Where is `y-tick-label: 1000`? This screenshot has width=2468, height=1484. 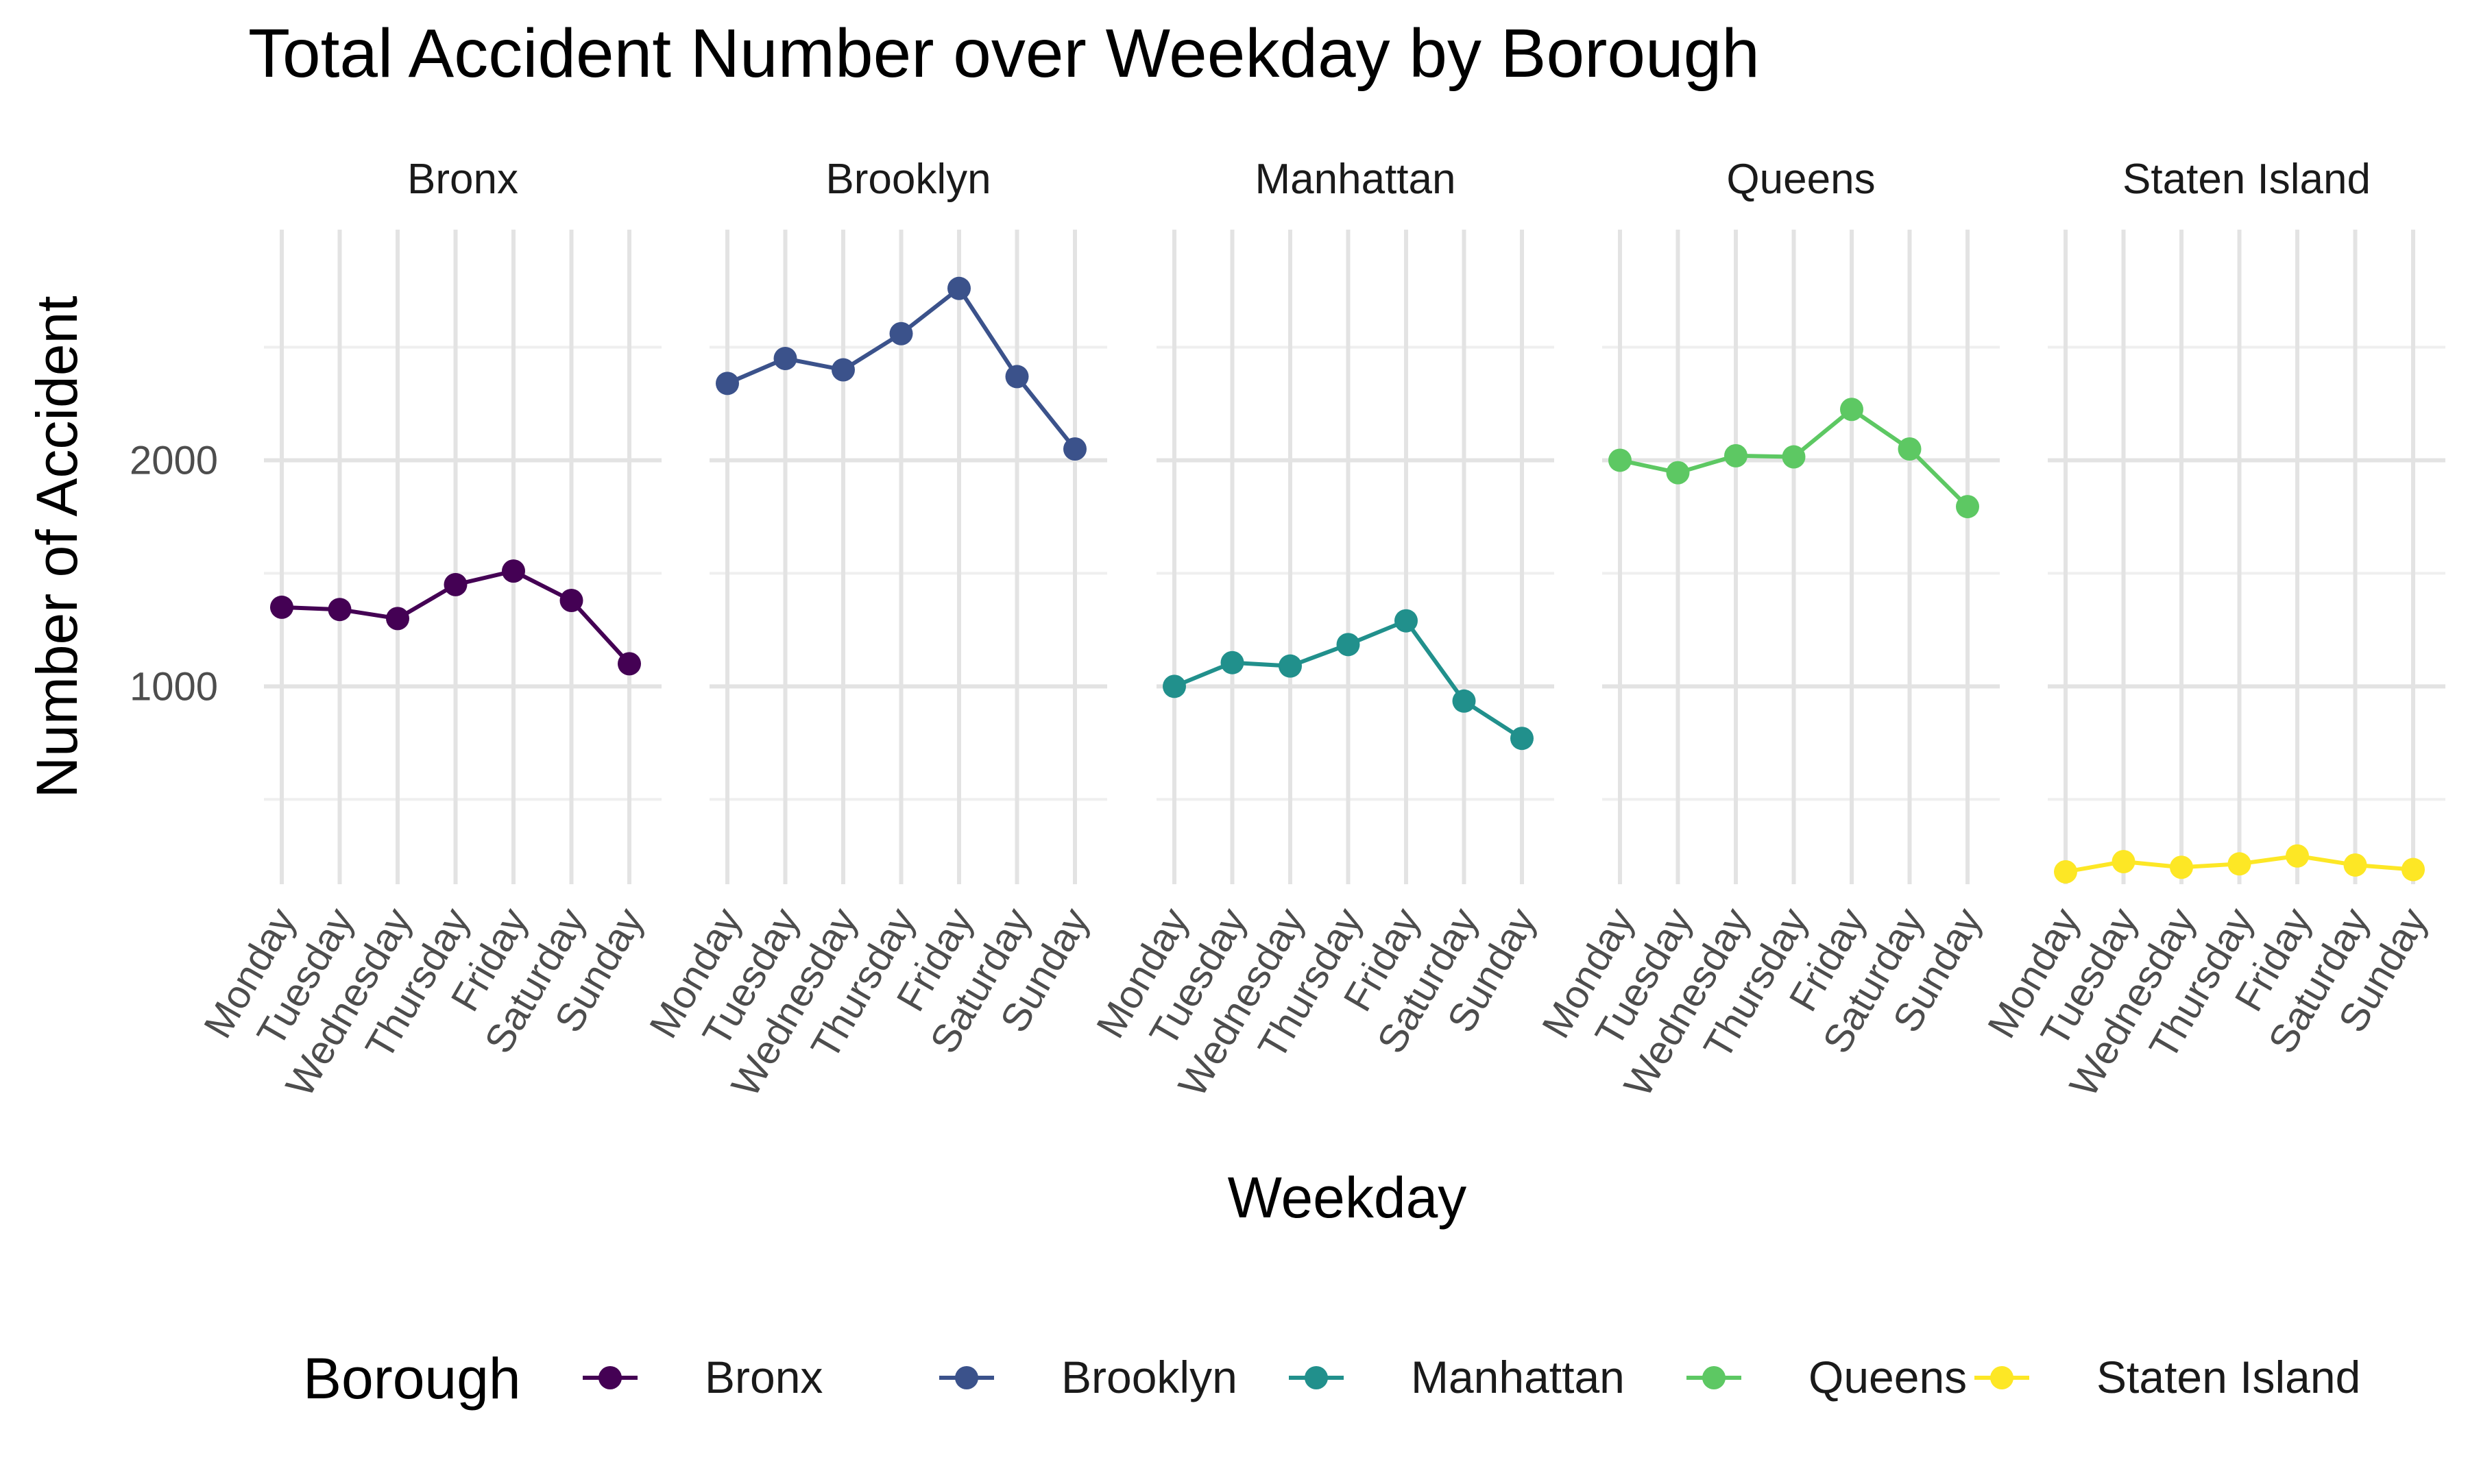 y-tick-label: 1000 is located at coordinates (174, 686).